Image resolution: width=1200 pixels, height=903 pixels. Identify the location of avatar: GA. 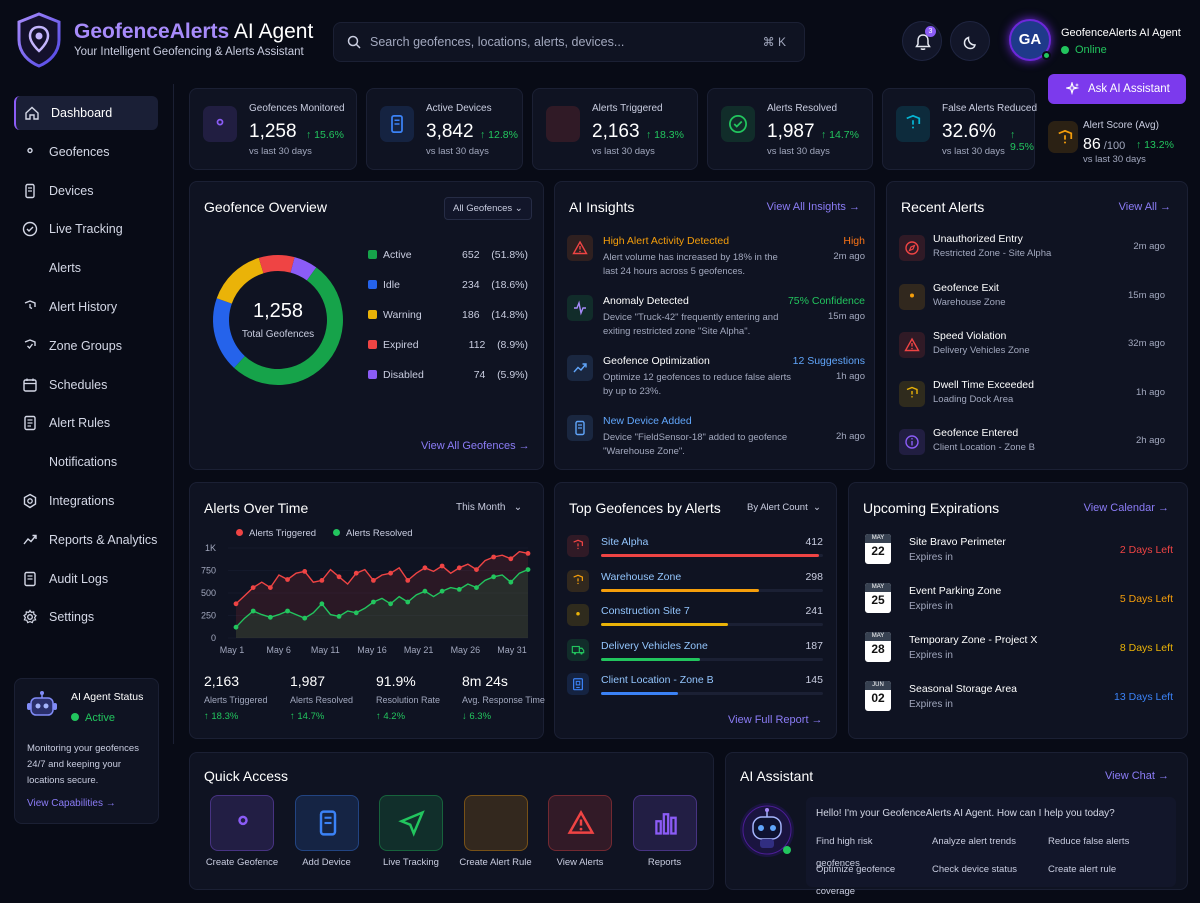
(1030, 40).